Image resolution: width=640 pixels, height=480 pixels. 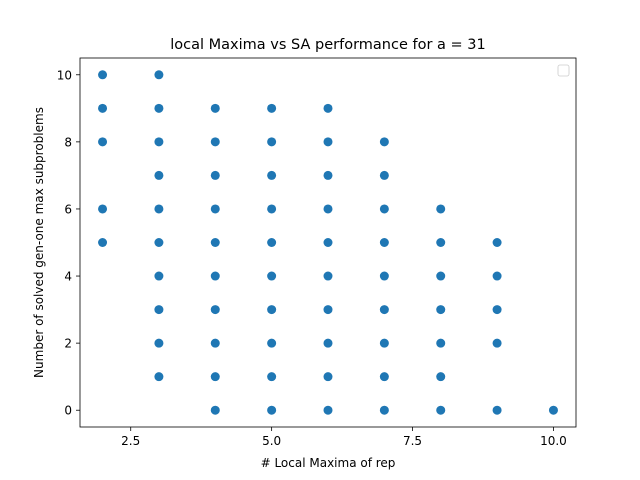 I want to click on x-tick-label: 7.5, so click(x=412, y=441).